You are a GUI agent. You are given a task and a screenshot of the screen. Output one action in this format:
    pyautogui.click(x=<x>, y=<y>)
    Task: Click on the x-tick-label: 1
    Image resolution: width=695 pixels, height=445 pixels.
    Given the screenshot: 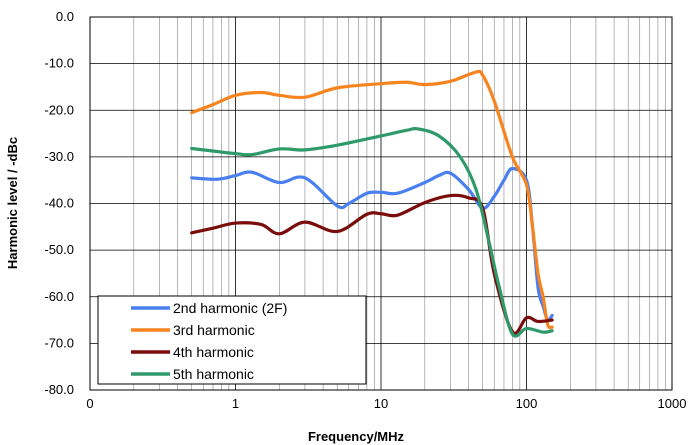 What is the action you would take?
    pyautogui.click(x=235, y=403)
    